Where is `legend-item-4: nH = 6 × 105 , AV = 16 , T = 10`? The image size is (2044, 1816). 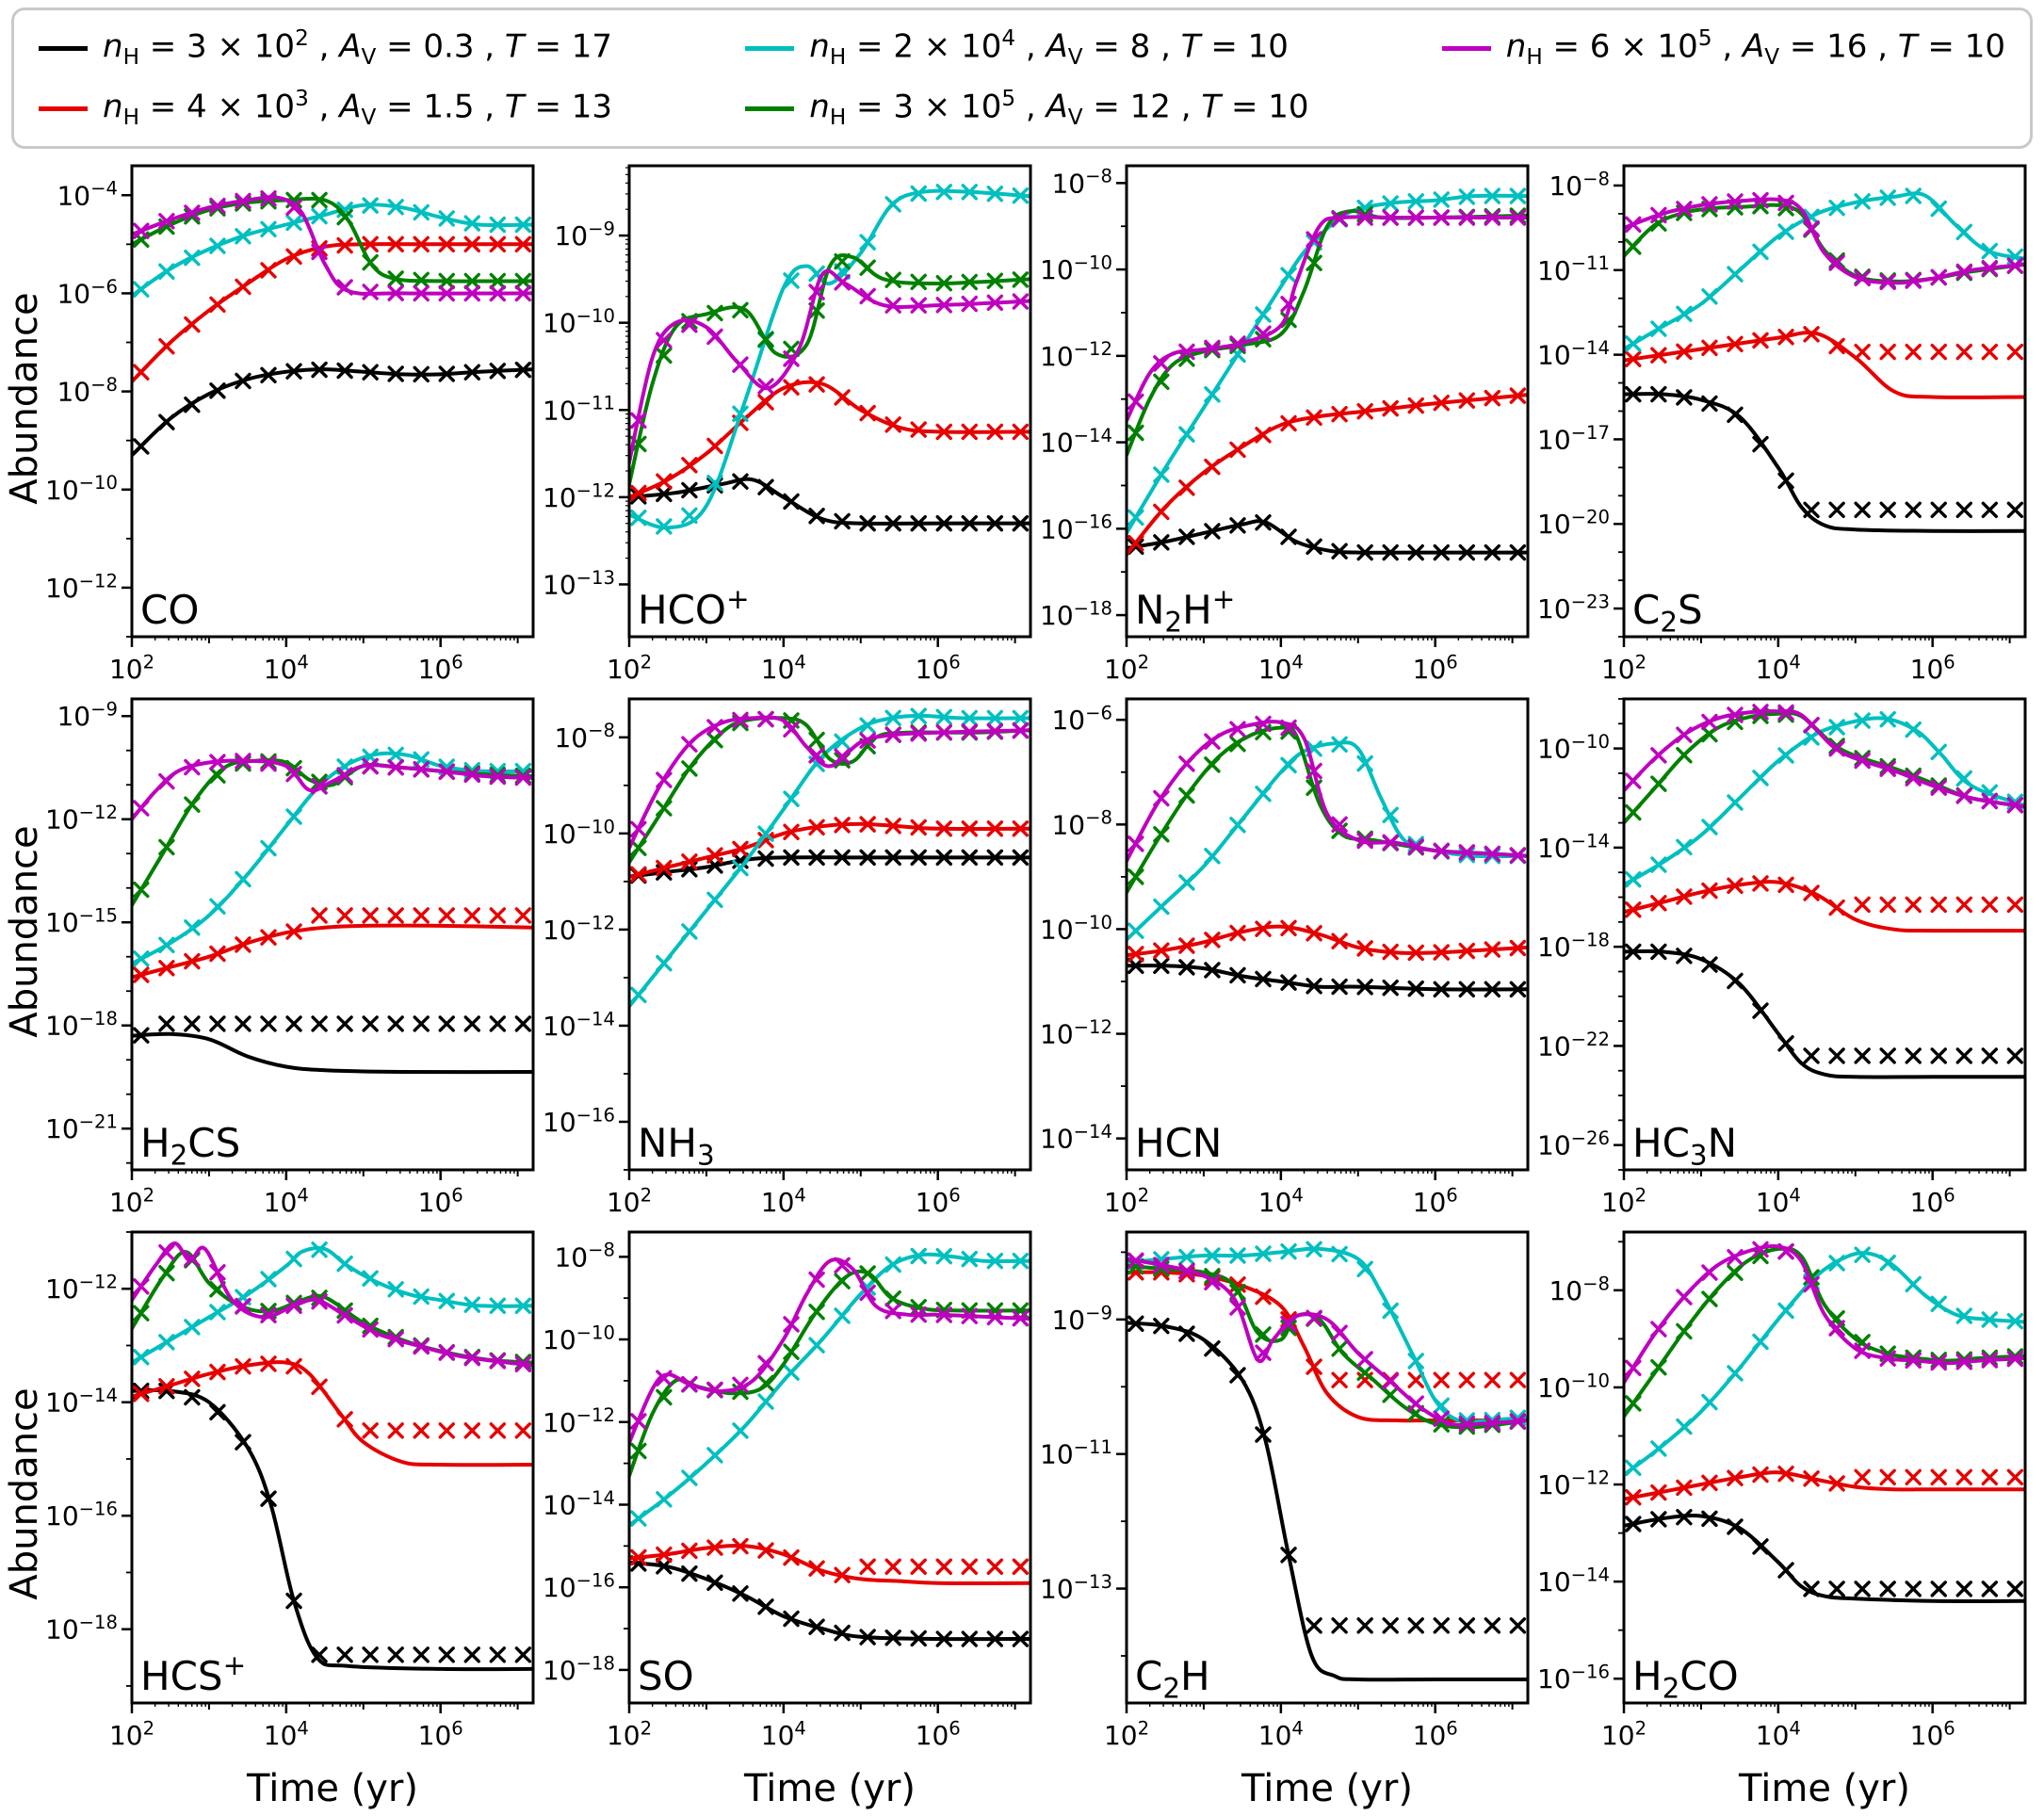 legend-item-4: nH = 6 × 105 , AV = 16 , T = 10 is located at coordinates (1723, 48).